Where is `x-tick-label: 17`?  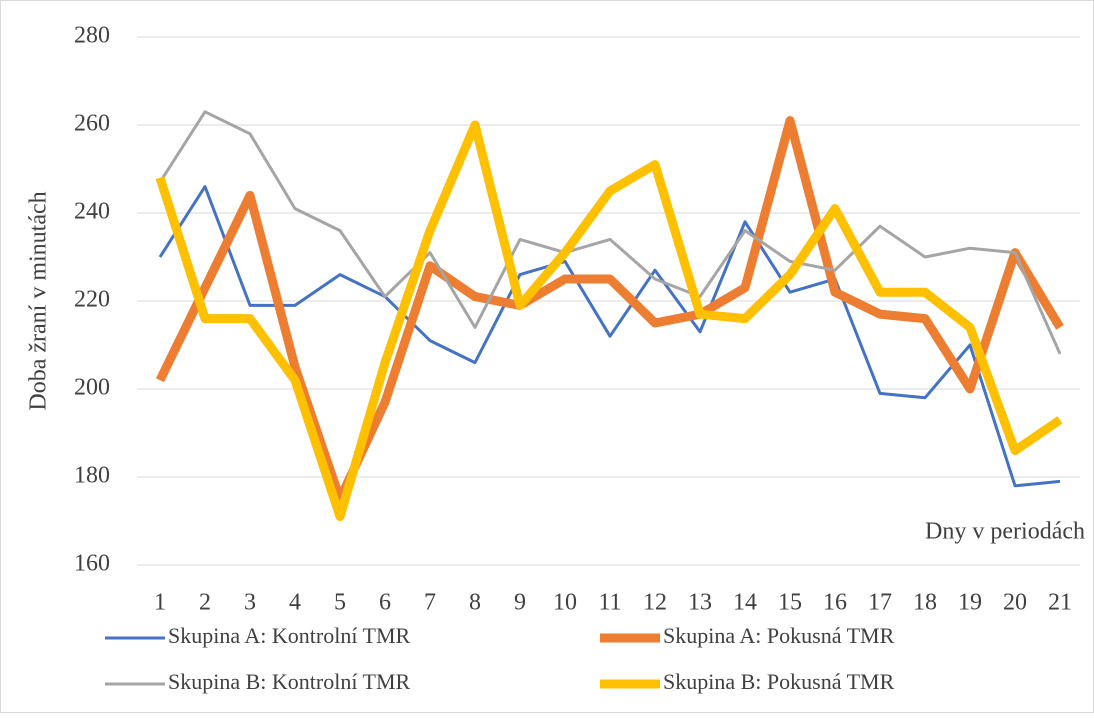 x-tick-label: 17 is located at coordinates (880, 603).